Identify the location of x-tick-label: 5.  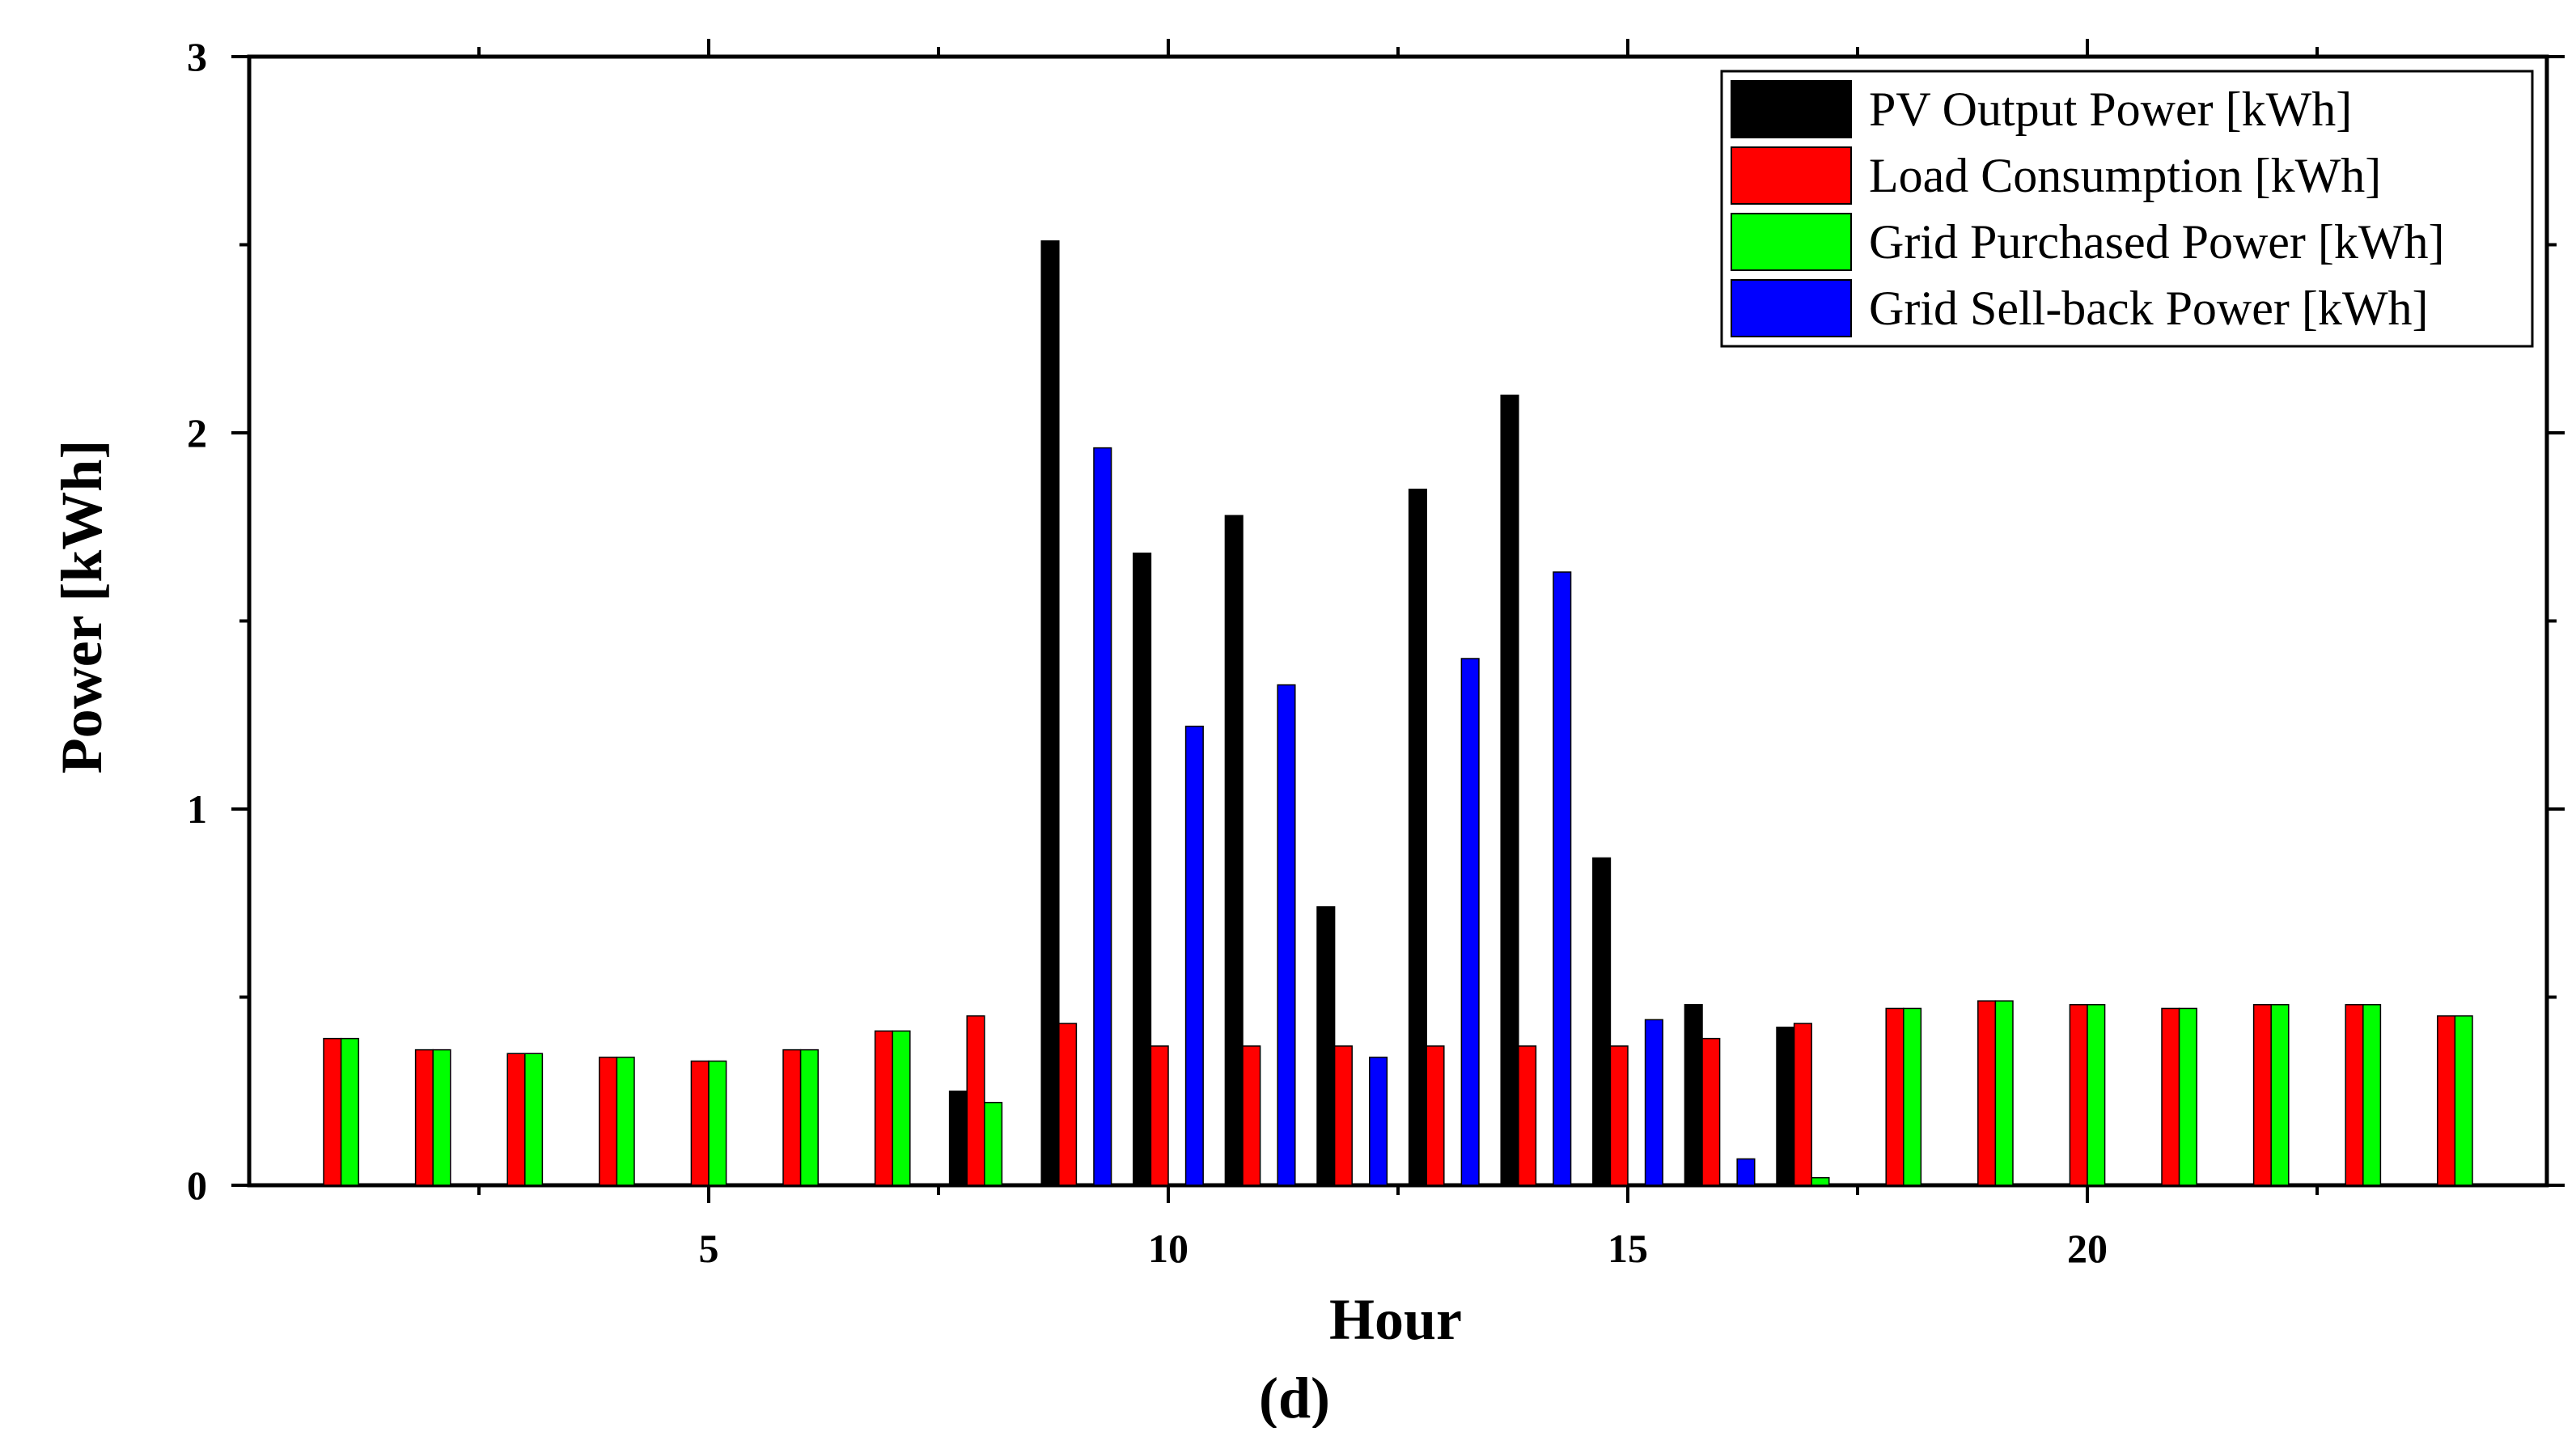
(709, 1249).